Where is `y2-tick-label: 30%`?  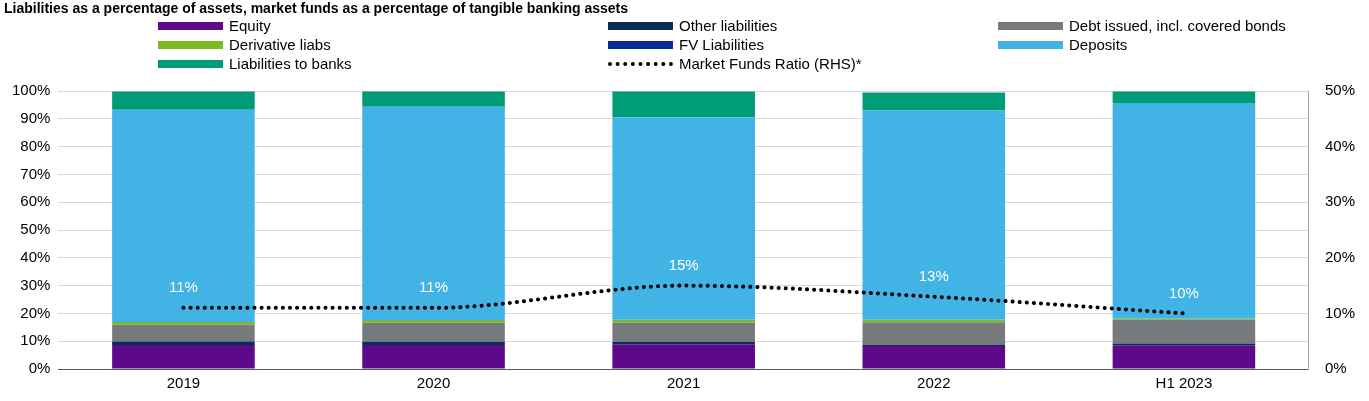 y2-tick-label: 30% is located at coordinates (1340, 201).